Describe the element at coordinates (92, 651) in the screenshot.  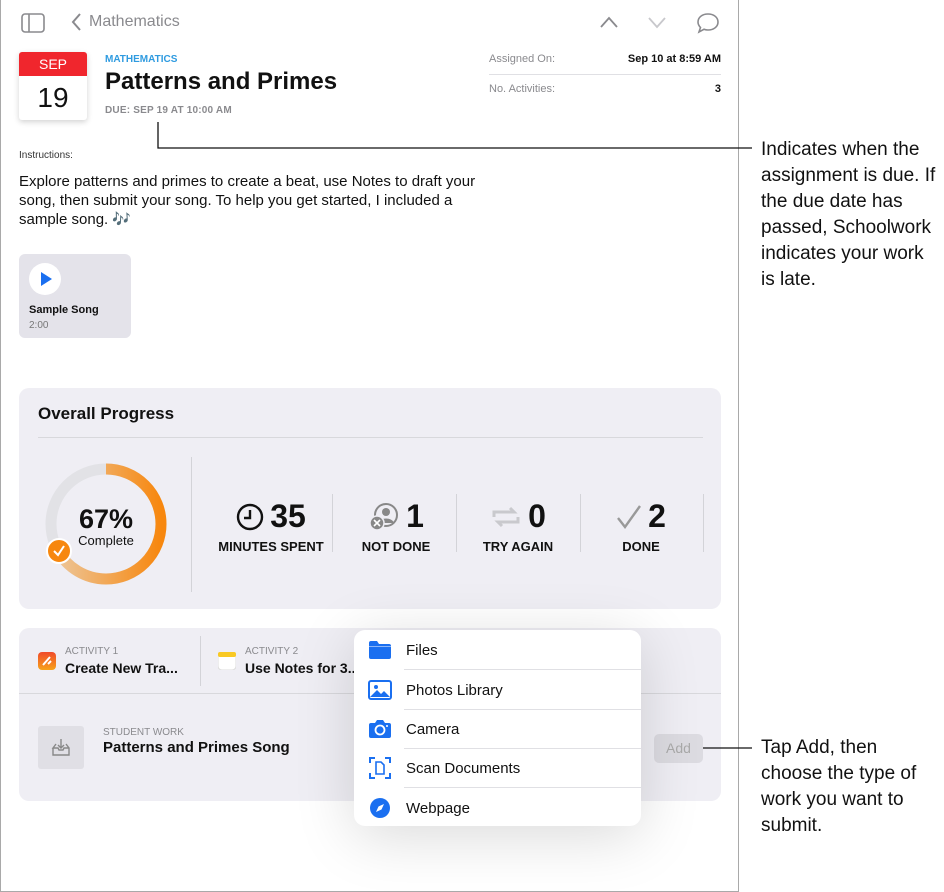
I see `activity-label: ACTIVITY 1` at that location.